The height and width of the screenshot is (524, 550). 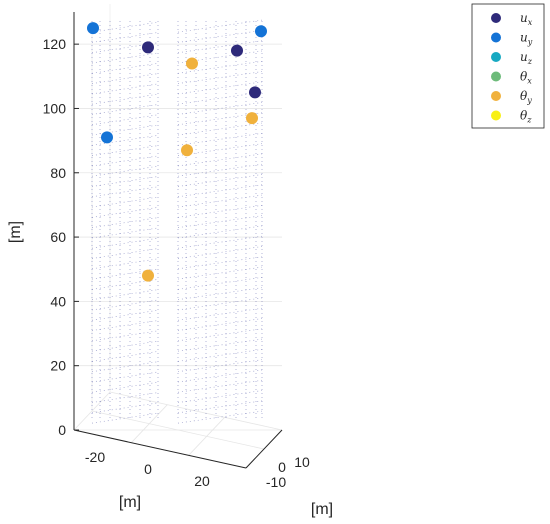 I want to click on z-tick-label: 40, so click(x=58, y=301).